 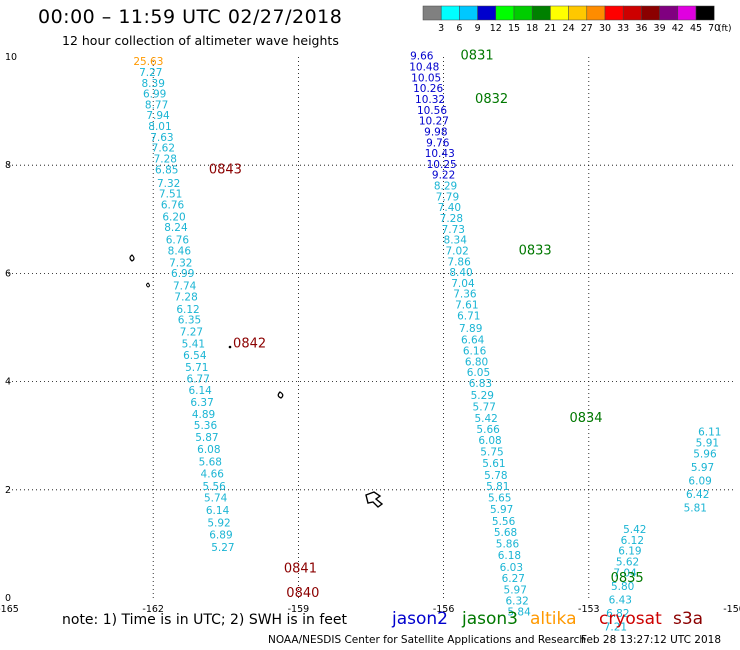 I want to click on swh-value: 6.42, so click(x=697, y=495).